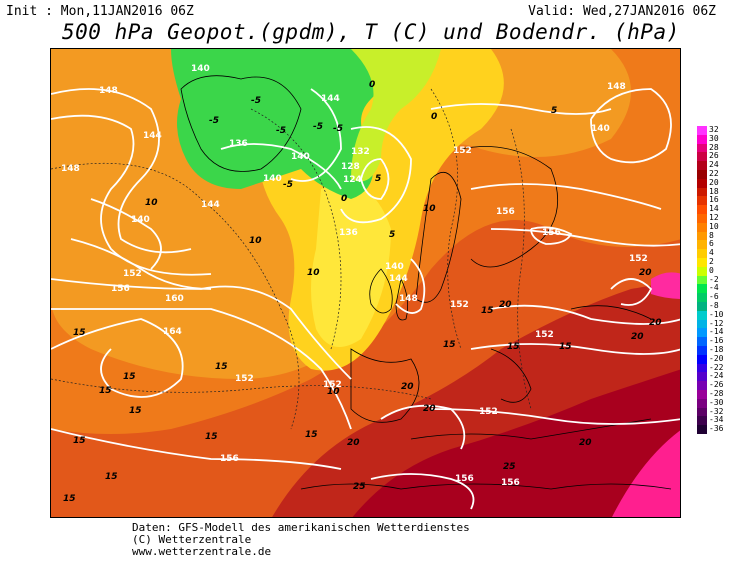 This screenshot has width=732, height=565. I want to click on valid-time: Valid: Wed,27JAN2016 06Z, so click(622, 11).